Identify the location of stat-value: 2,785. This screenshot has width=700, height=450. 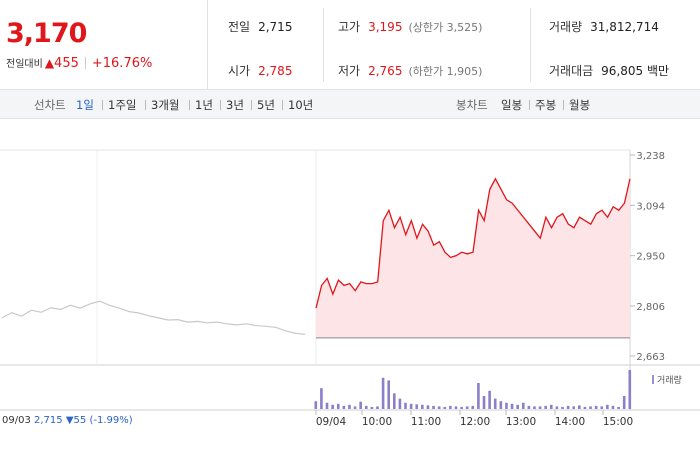
(275, 71).